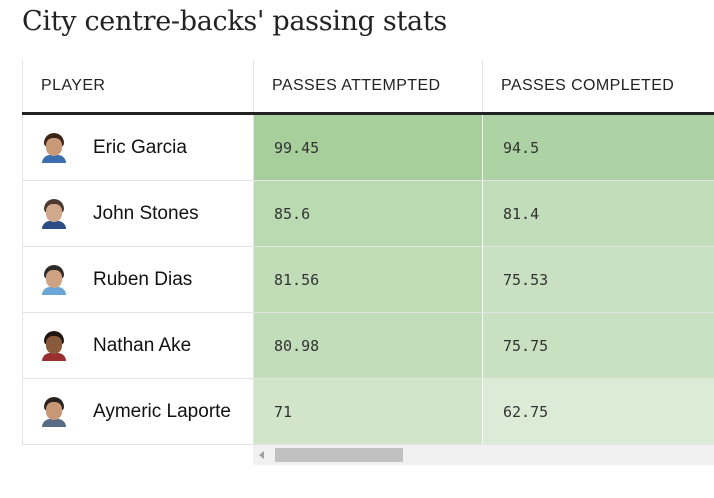 The image size is (714, 498). I want to click on chart-title: City centre-backs' passing stats, so click(234, 21).